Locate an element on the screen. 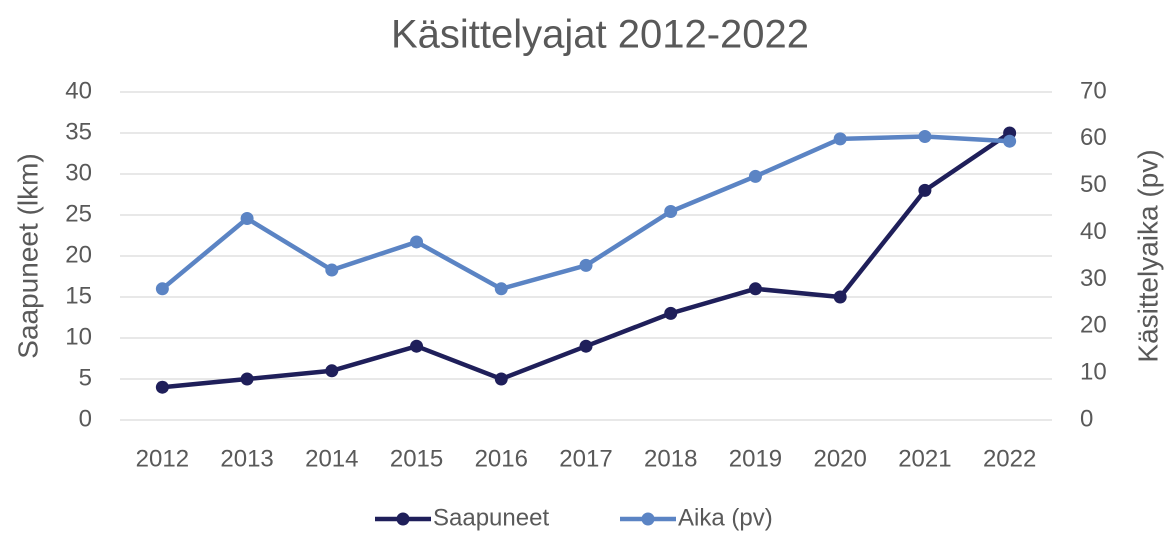 The image size is (1165, 538). y-tick-label: 15 is located at coordinates (78, 295).